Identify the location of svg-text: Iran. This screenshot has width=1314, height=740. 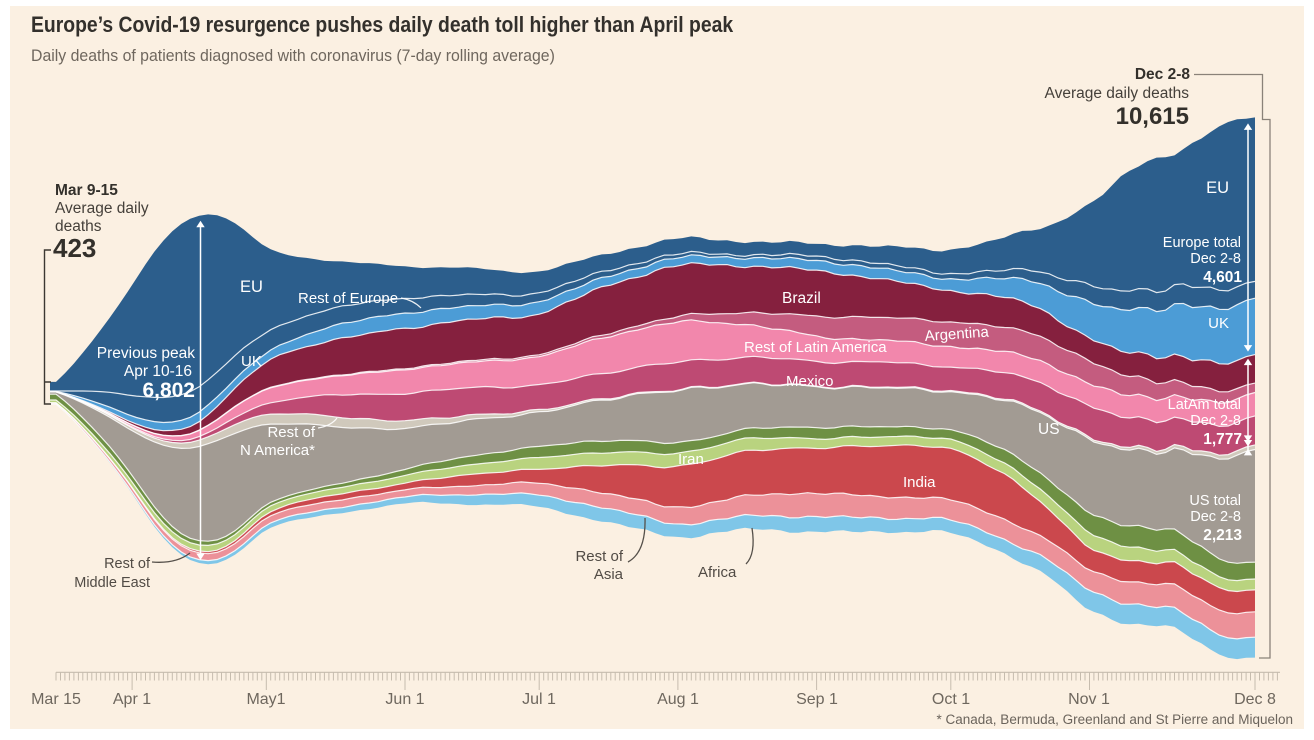
(691, 459).